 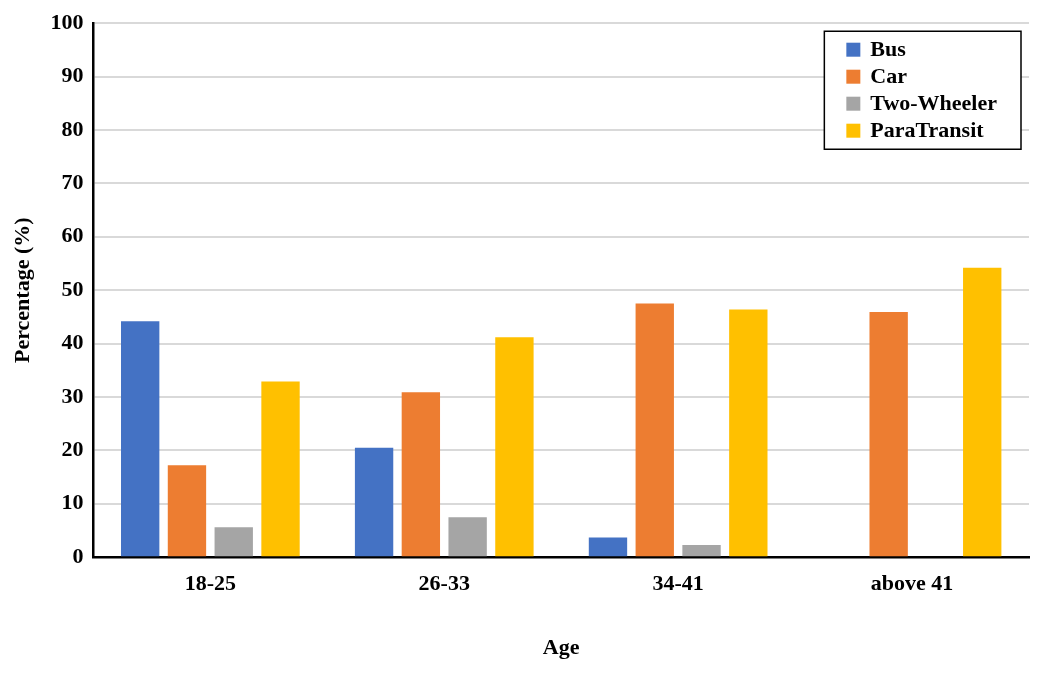 I want to click on x-tick-label: 34-41, so click(x=678, y=583).